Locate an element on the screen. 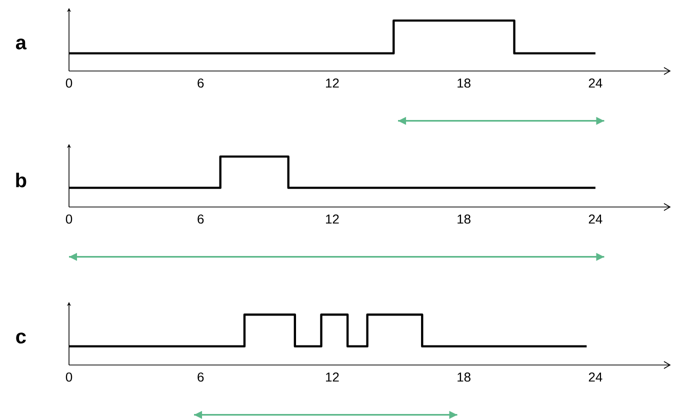 The image size is (678, 419). text: b is located at coordinates (21, 180).